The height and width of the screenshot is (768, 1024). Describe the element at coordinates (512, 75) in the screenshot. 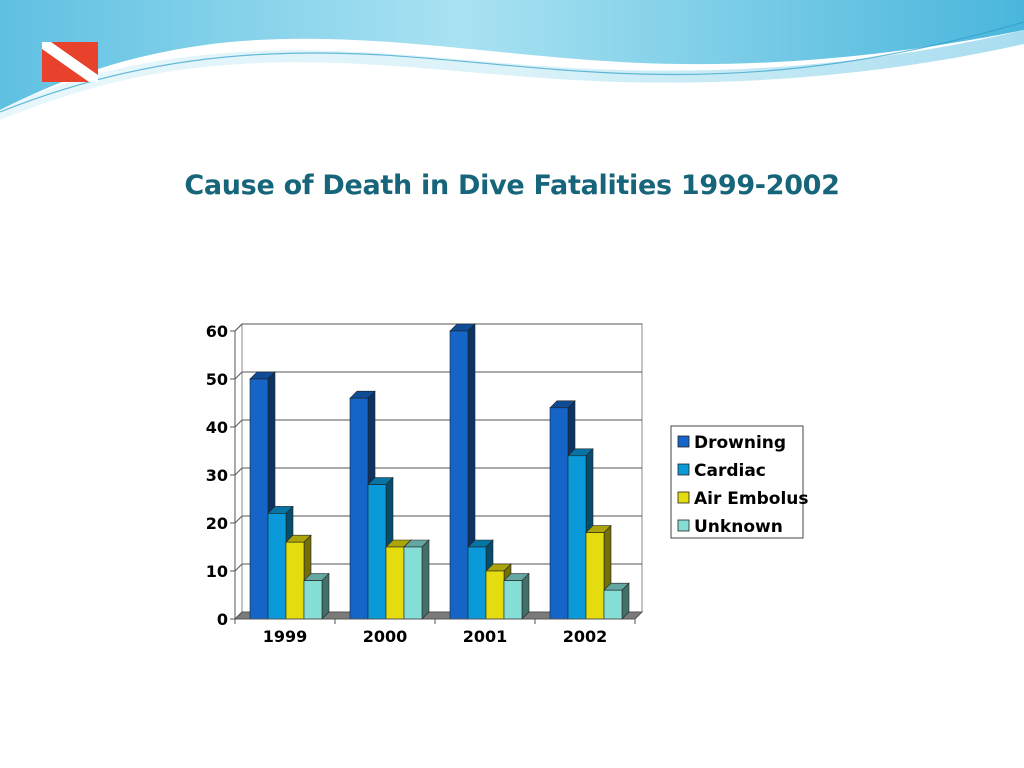

I see `header-wave-highlight` at that location.